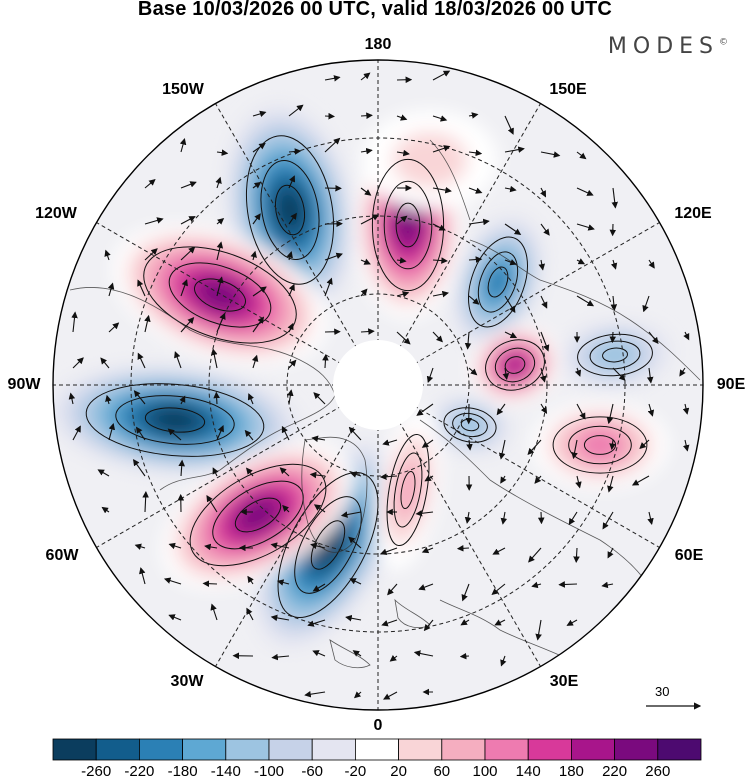 The image size is (750, 783). I want to click on colorbar-tick-label: 60, so click(442, 771).